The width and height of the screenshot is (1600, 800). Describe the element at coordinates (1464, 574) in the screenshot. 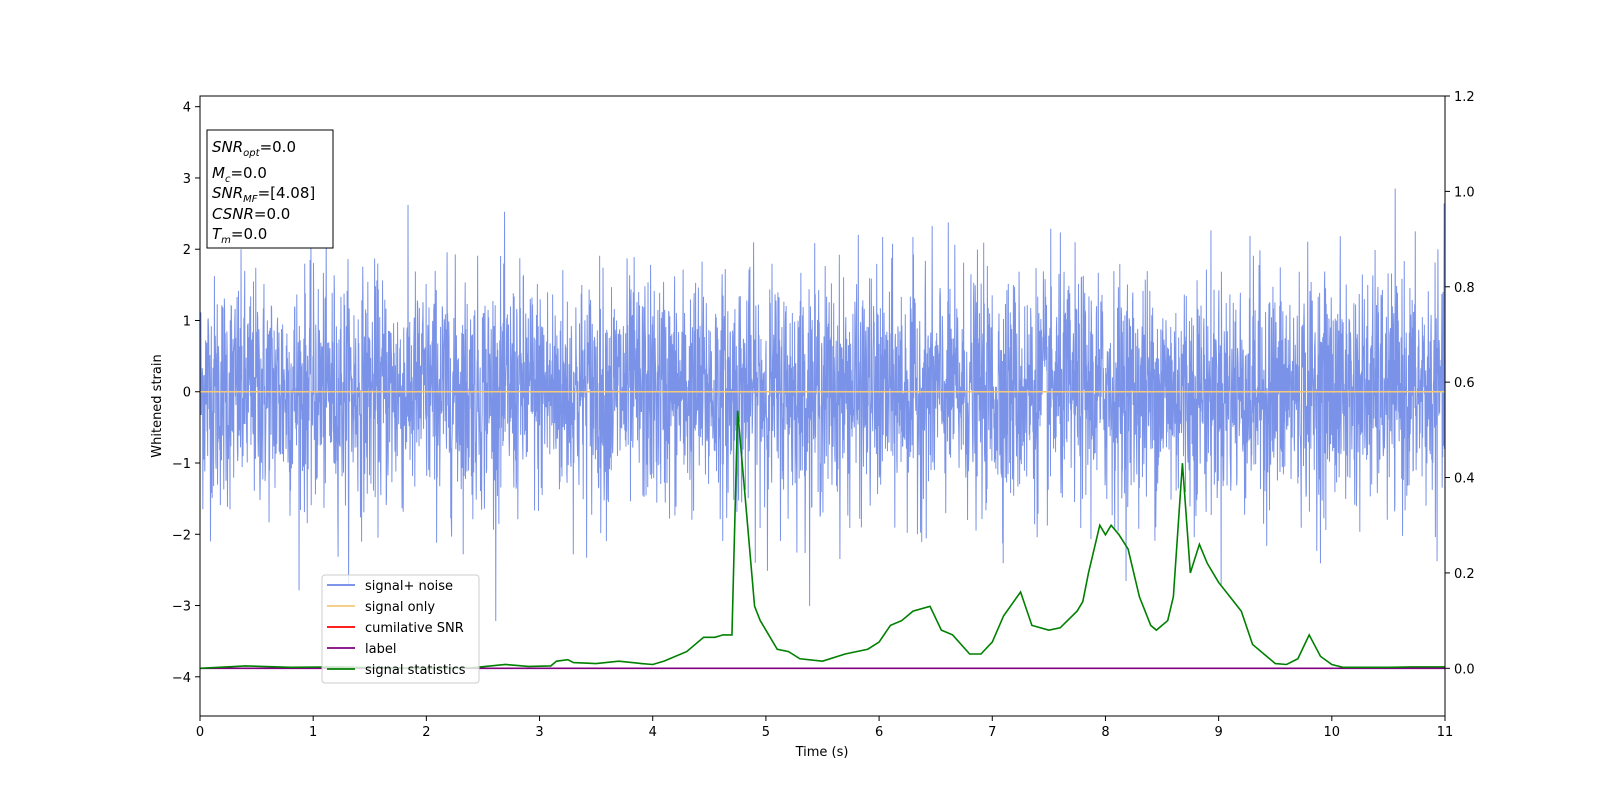

I see `y-right-tick-label: 0.2` at that location.